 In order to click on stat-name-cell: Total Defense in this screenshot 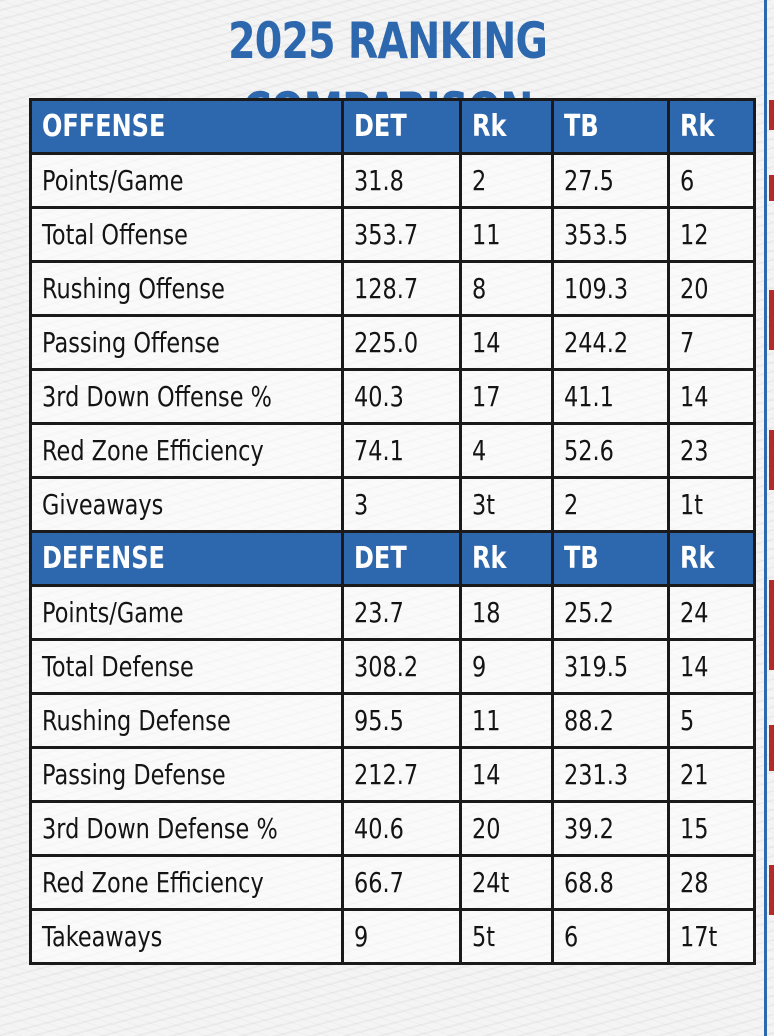, I will do `click(186, 666)`.